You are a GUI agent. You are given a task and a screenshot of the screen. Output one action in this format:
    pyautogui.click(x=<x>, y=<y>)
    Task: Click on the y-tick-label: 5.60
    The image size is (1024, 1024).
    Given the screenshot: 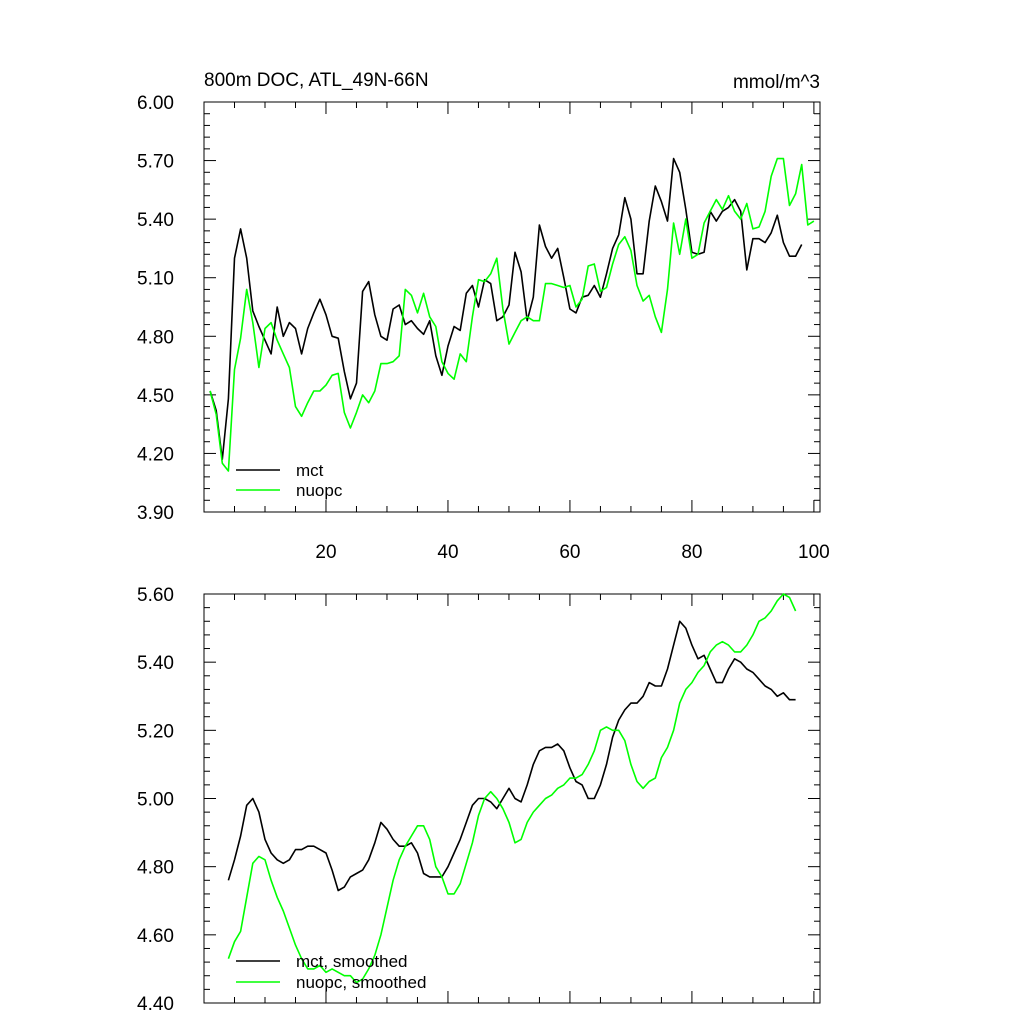 What is the action you would take?
    pyautogui.click(x=155, y=595)
    